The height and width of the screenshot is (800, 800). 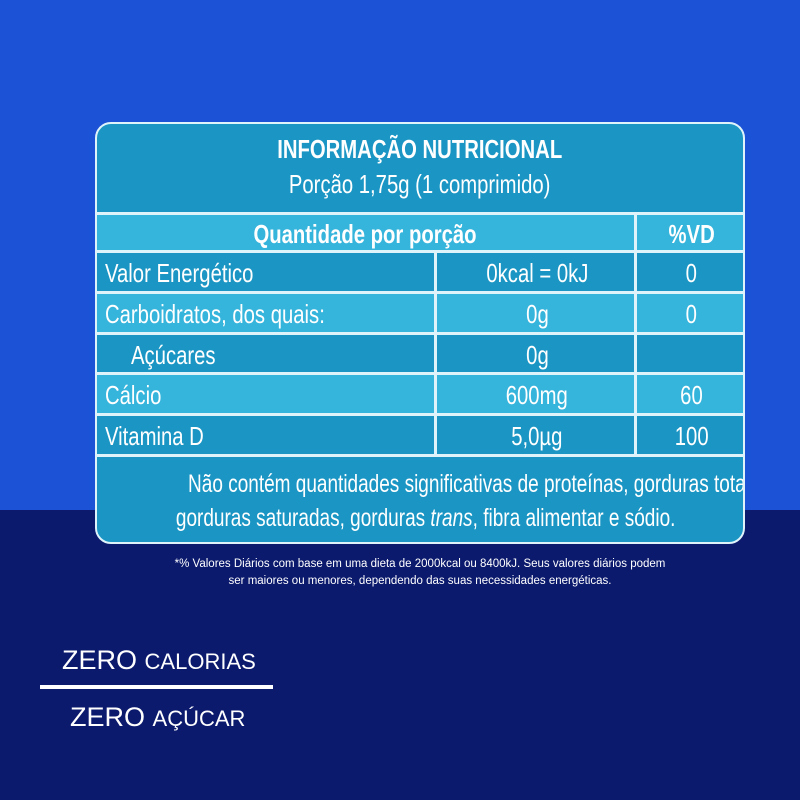 What do you see at coordinates (691, 436) in the screenshot?
I see `nutrient-dv: 100` at bounding box center [691, 436].